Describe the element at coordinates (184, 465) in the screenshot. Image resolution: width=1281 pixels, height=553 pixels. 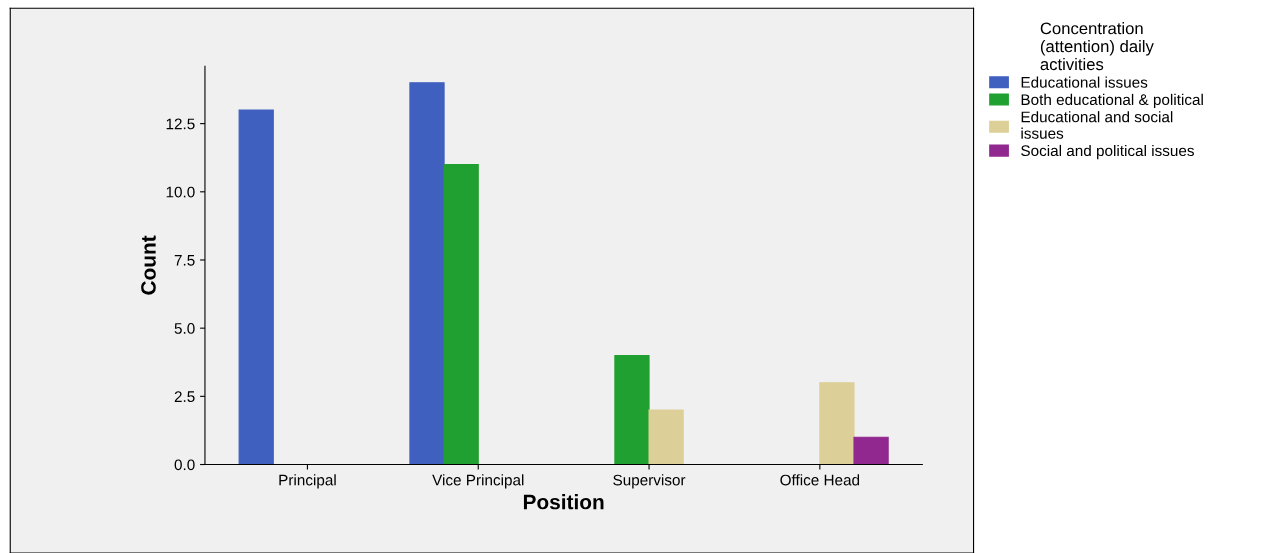
I see `y-tick-label: 0.0` at that location.